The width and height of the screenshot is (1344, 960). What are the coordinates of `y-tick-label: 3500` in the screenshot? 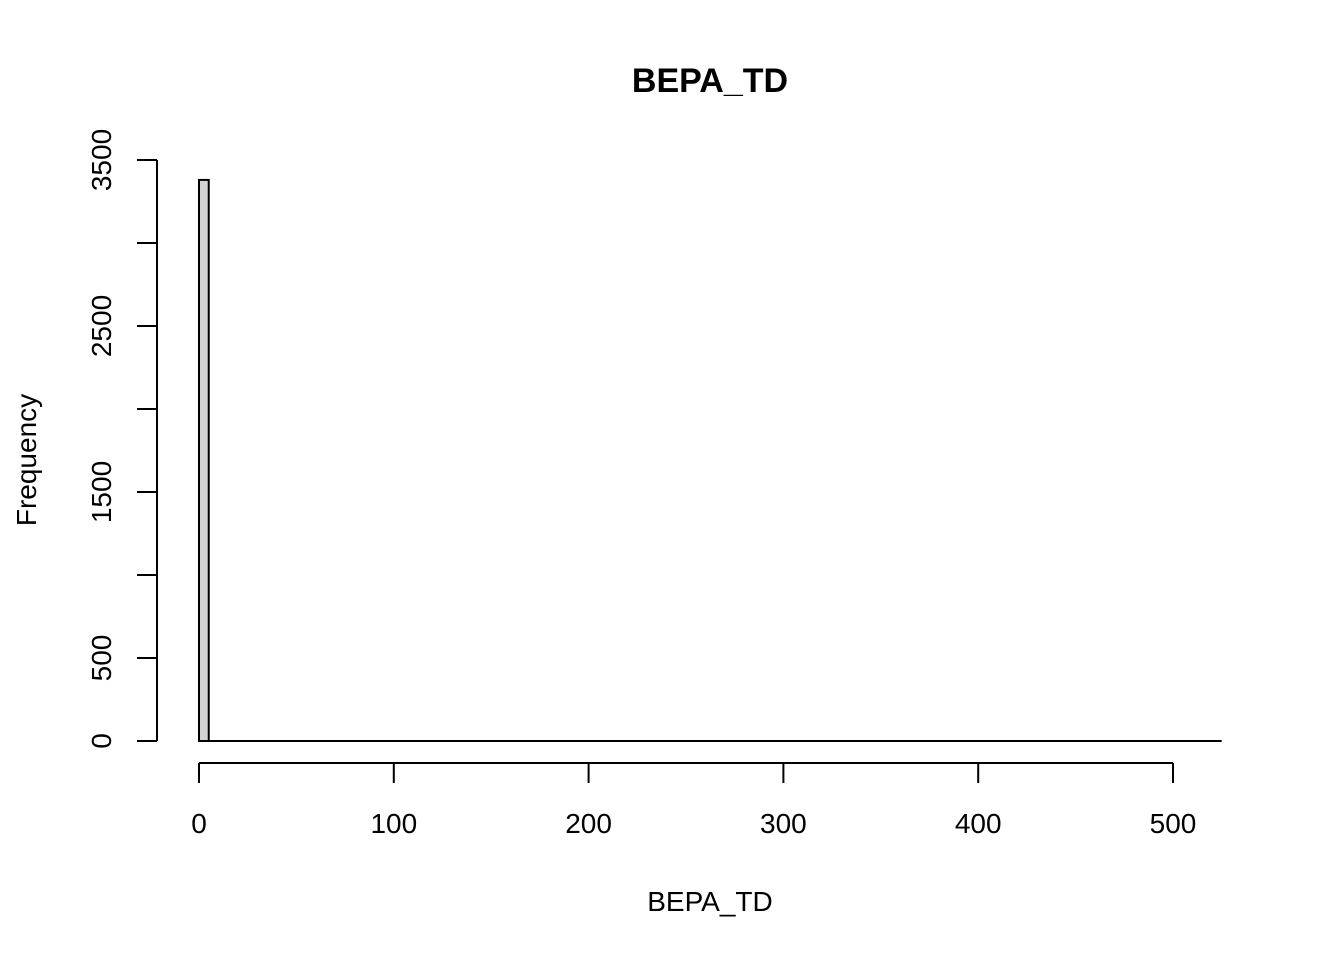 It's located at (101, 160).